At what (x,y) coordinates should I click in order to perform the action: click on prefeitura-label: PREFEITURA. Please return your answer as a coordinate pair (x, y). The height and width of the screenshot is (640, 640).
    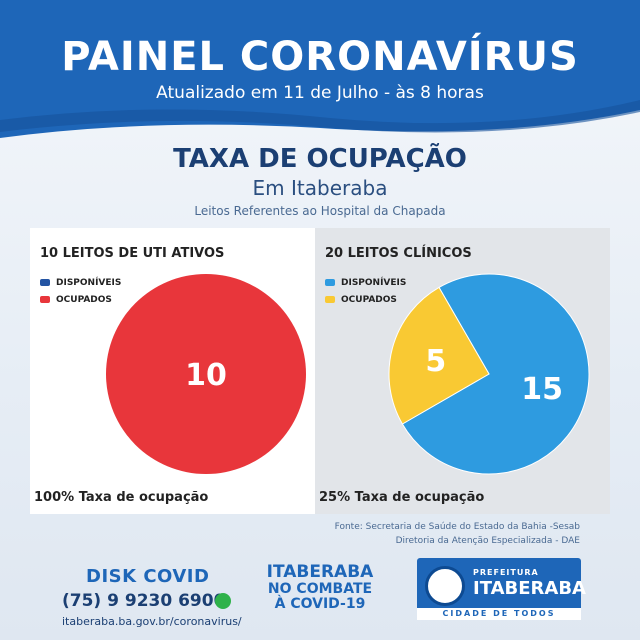
    Looking at the image, I should click on (506, 572).